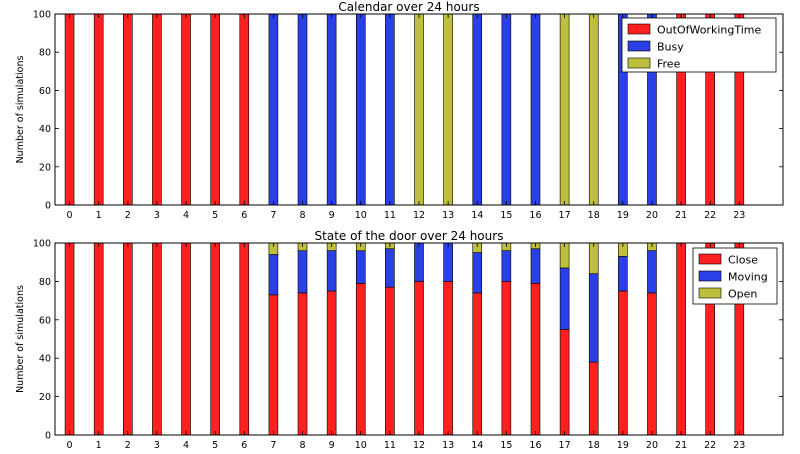 This screenshot has width=800, height=454. What do you see at coordinates (710, 259) in the screenshot?
I see `legend-swatch-close` at bounding box center [710, 259].